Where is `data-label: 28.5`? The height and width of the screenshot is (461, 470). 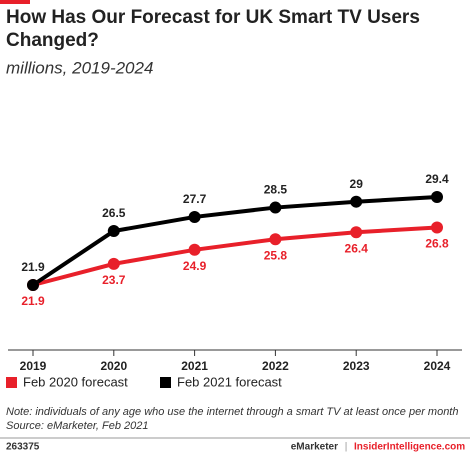 data-label: 28.5 is located at coordinates (276, 190).